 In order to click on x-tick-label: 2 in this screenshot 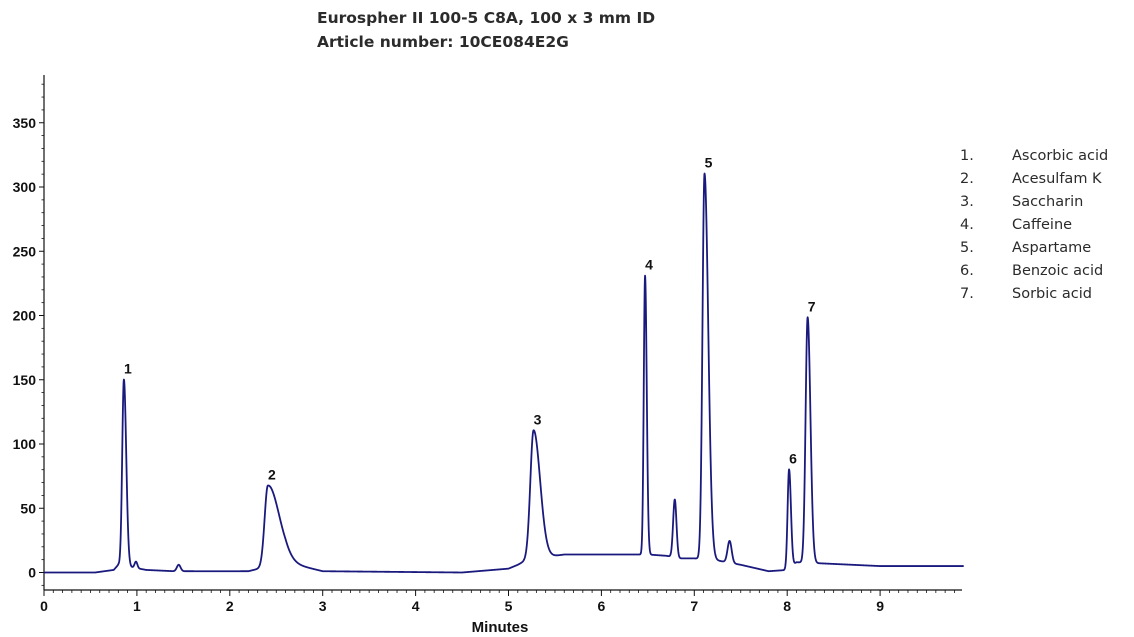, I will do `click(230, 606)`.